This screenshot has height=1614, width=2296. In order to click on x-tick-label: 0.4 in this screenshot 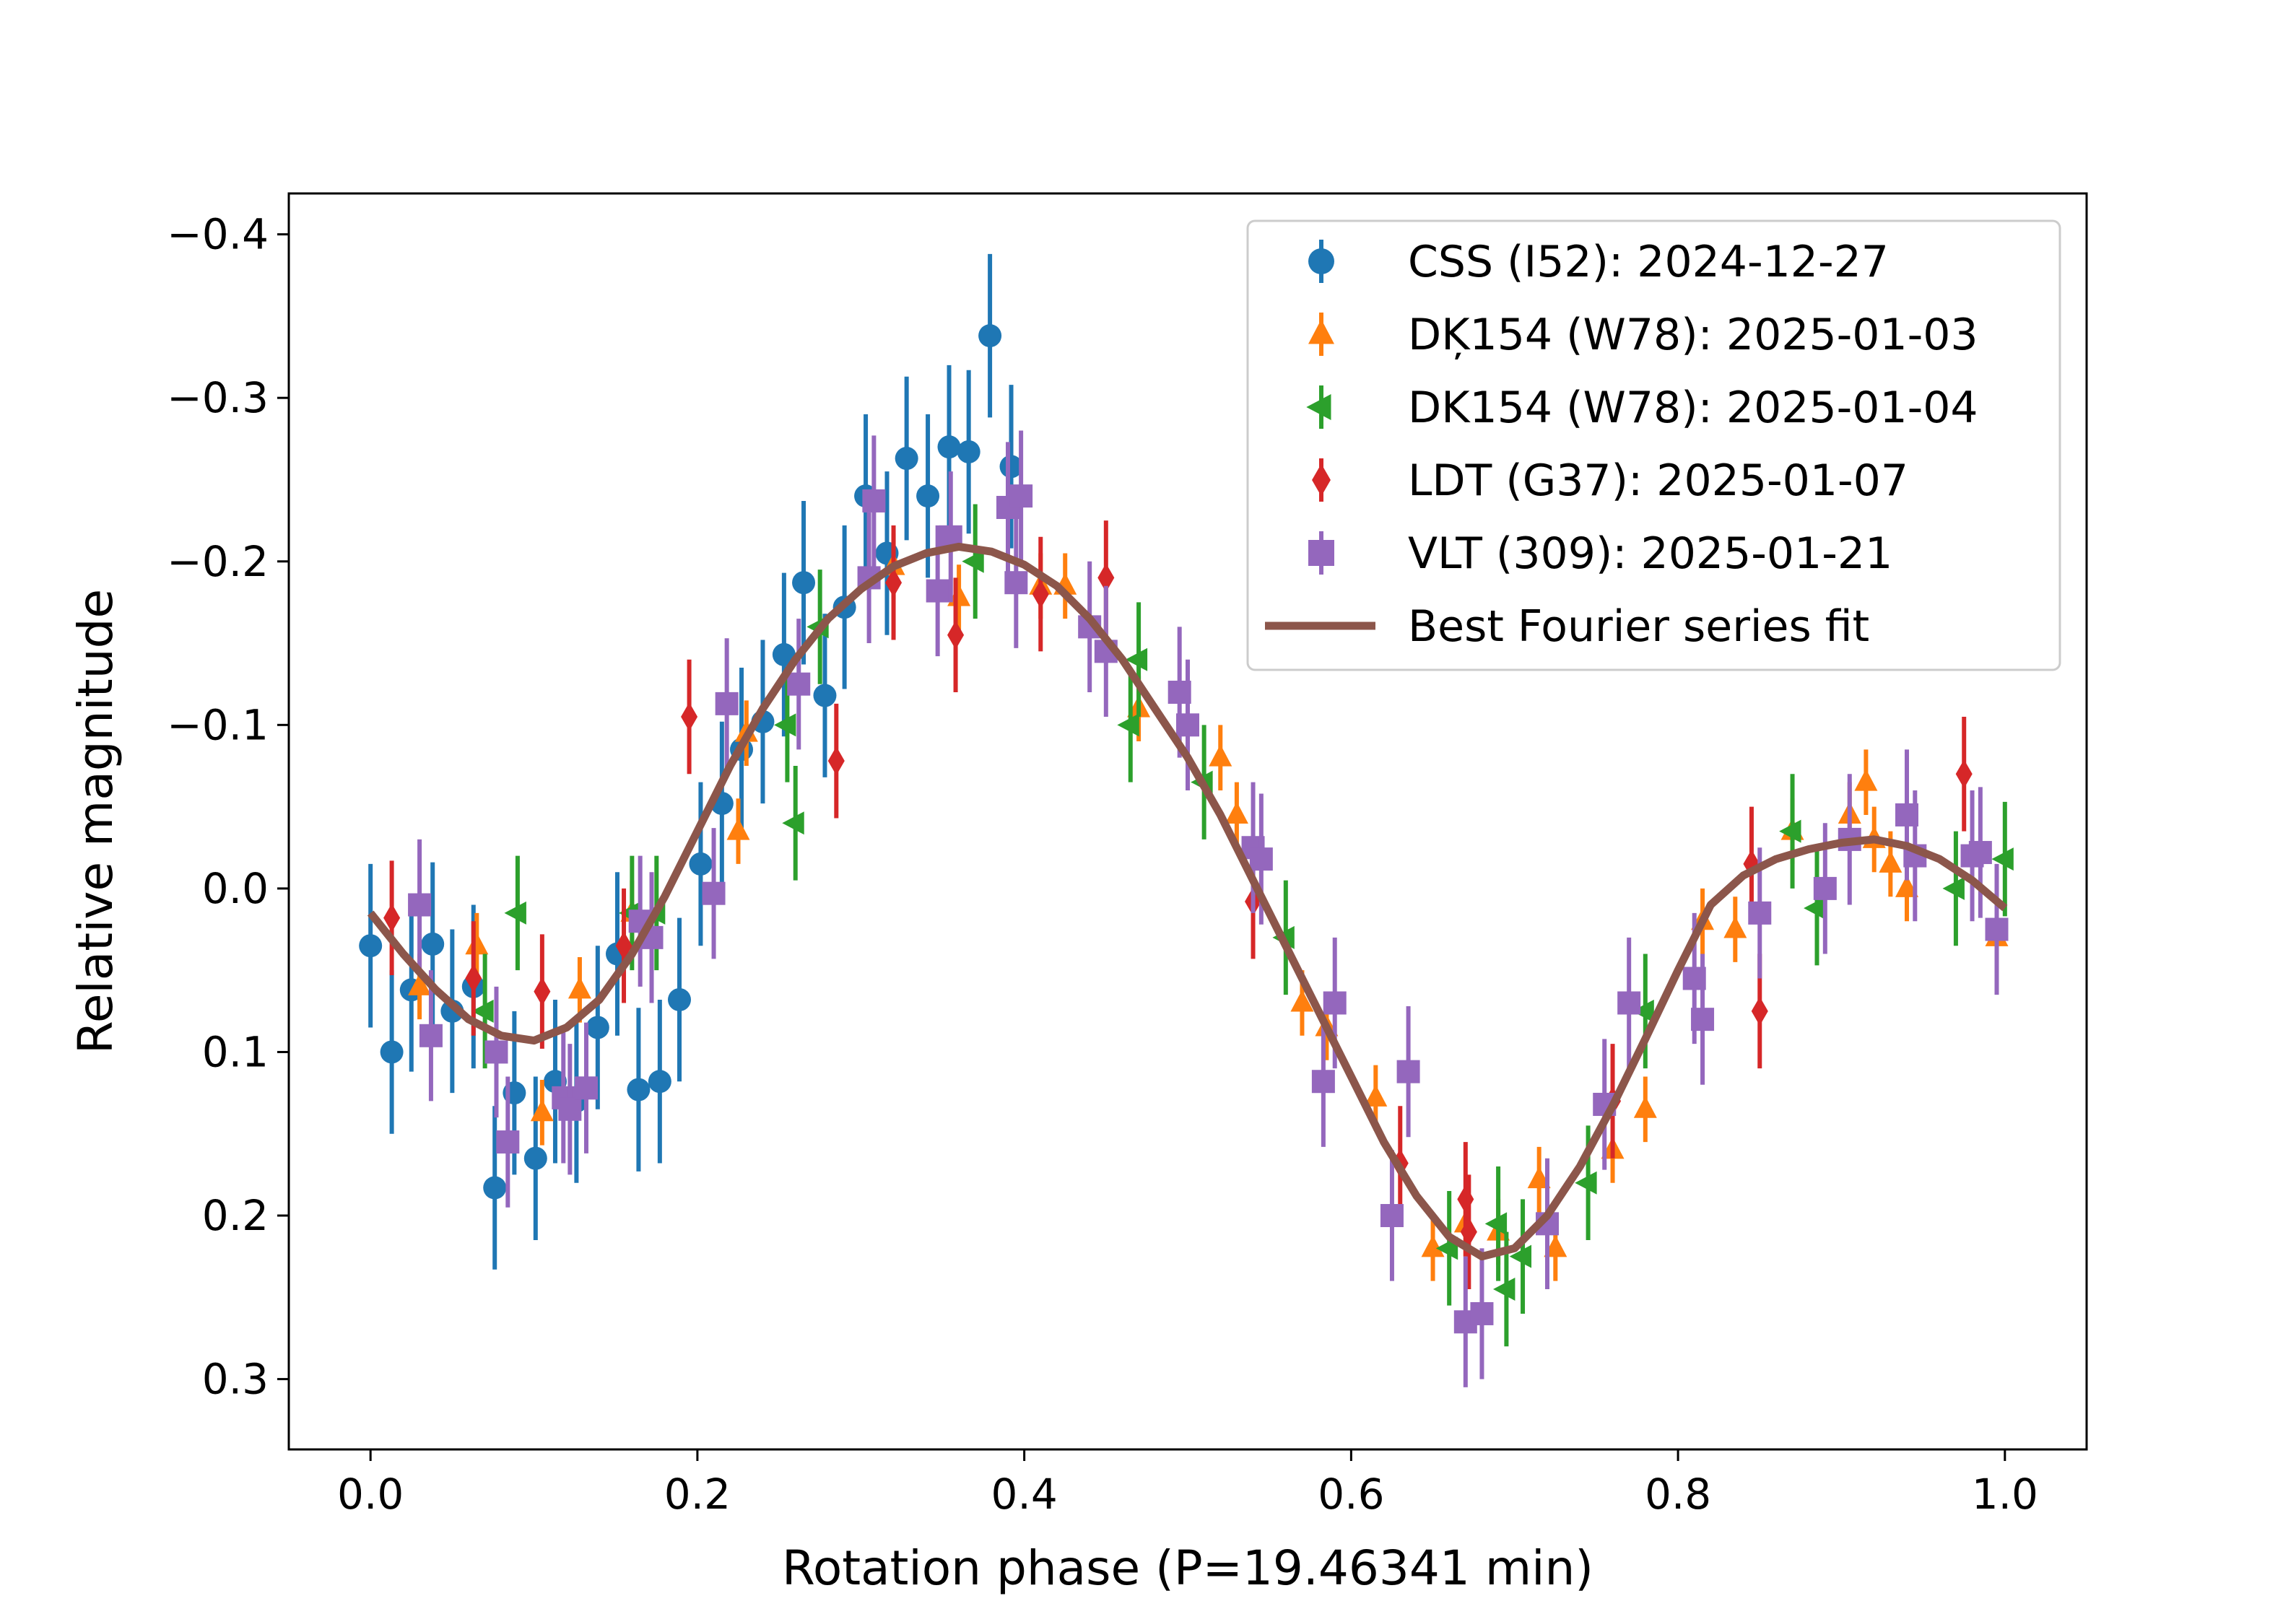, I will do `click(1024, 1495)`.